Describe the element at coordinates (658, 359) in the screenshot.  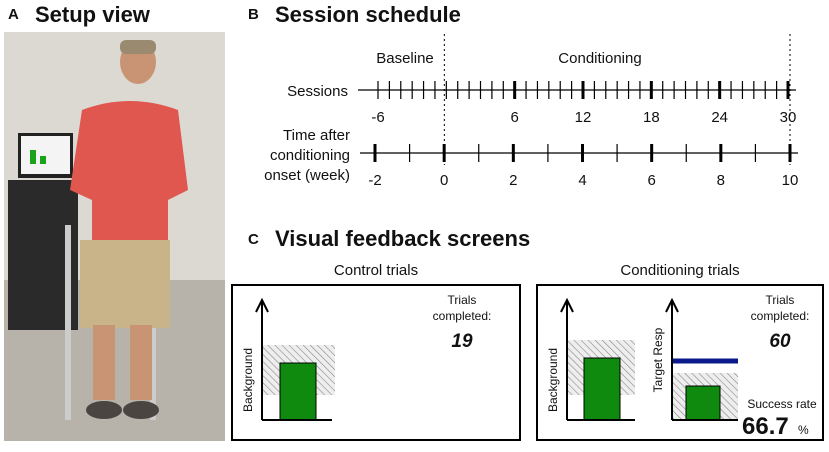
I see `axis-label: Target Resp` at that location.